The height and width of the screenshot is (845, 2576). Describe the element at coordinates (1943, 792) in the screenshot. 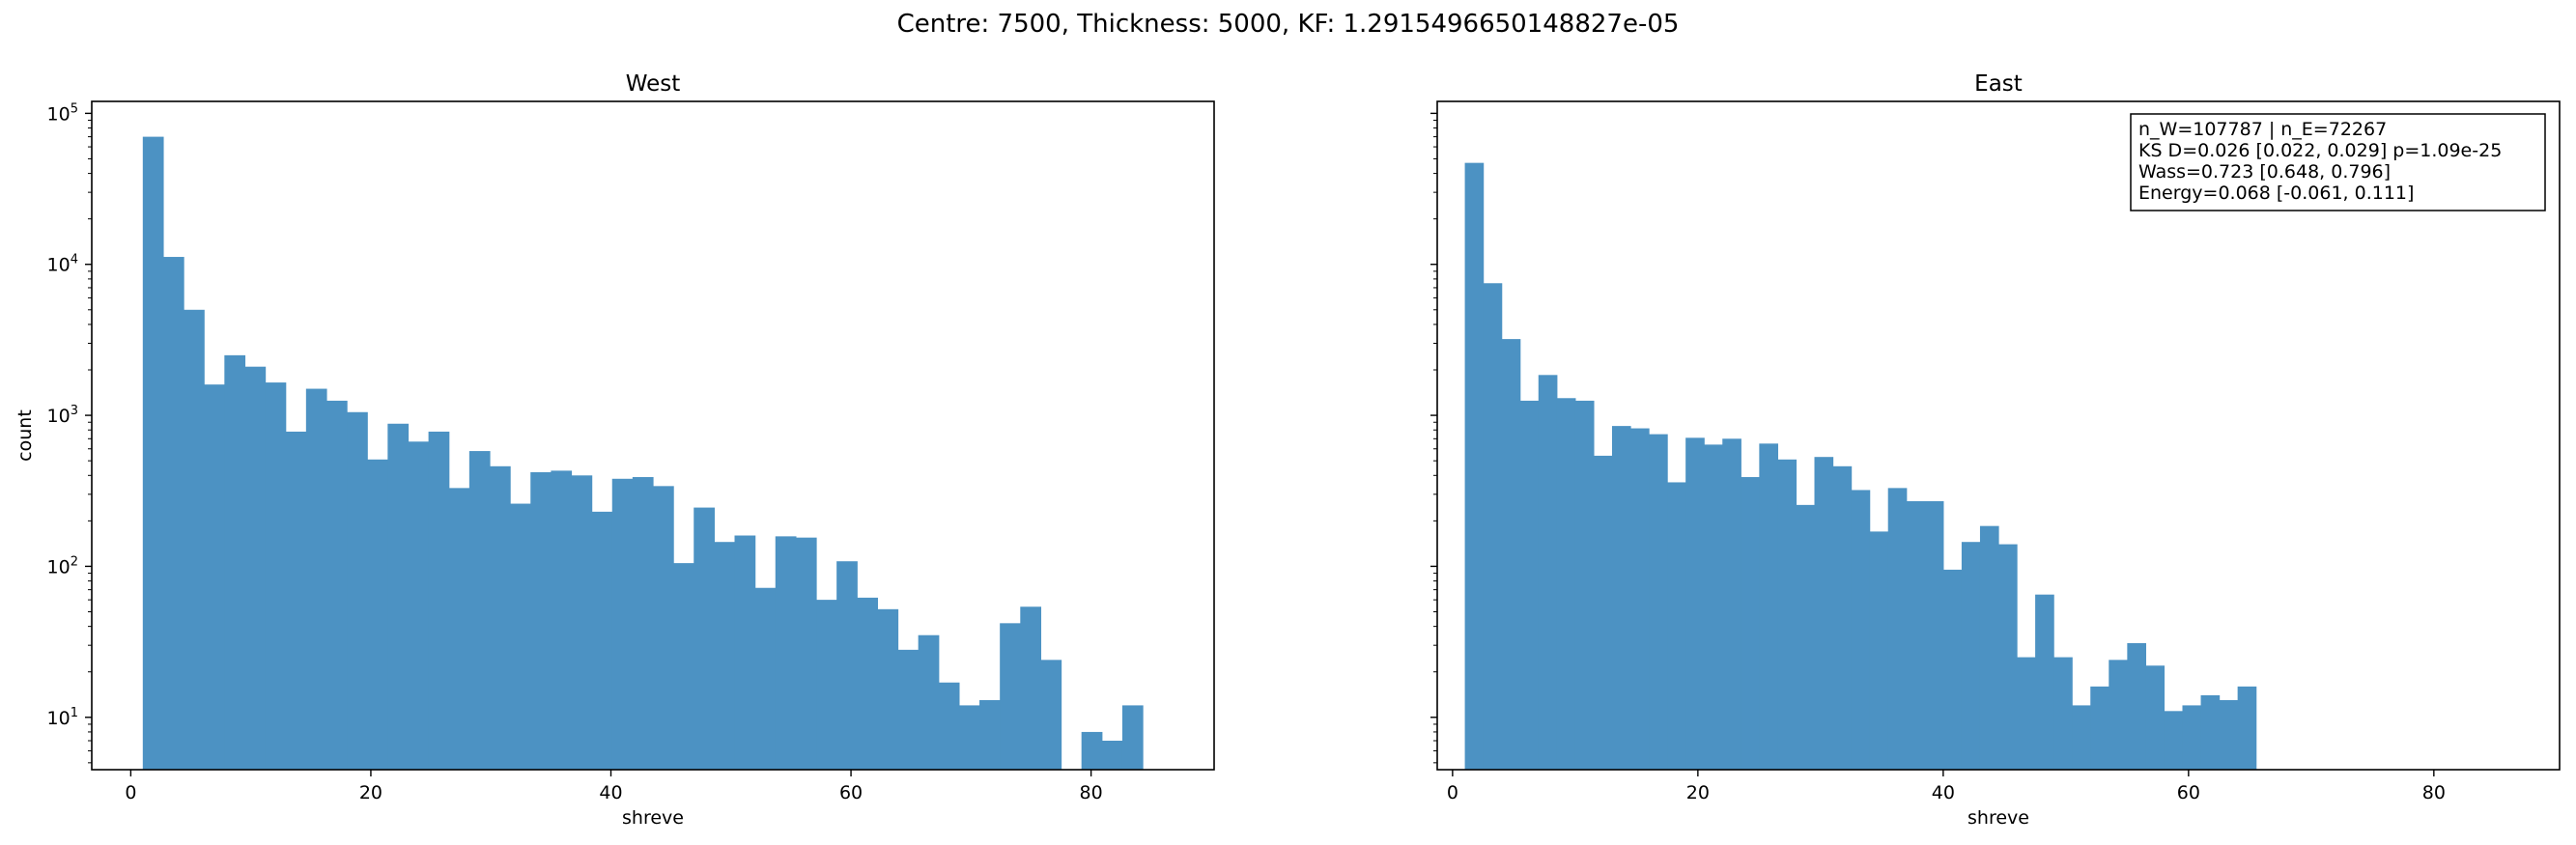

I see `east-xtick-label: 40` at that location.